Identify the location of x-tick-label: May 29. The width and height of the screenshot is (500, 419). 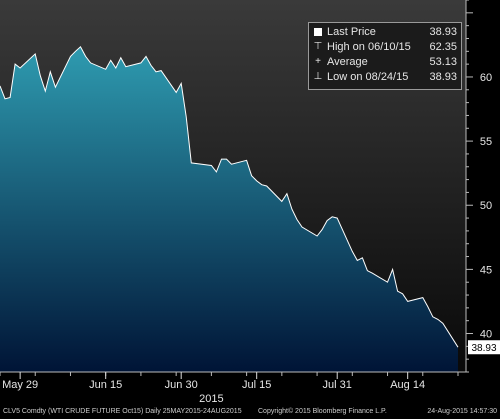
(20, 385).